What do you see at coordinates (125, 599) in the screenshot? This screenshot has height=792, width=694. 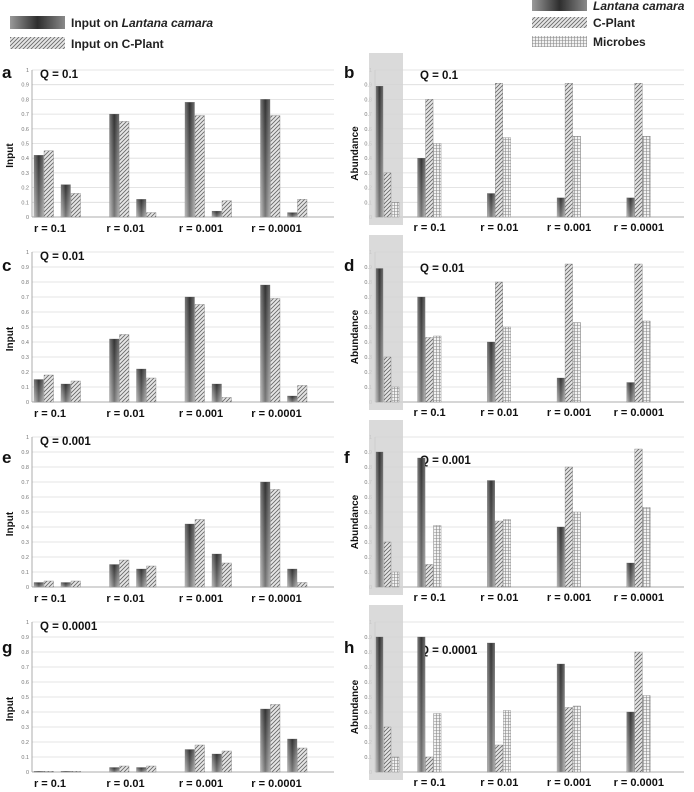 I see `x-category-label: r = 0.01` at bounding box center [125, 599].